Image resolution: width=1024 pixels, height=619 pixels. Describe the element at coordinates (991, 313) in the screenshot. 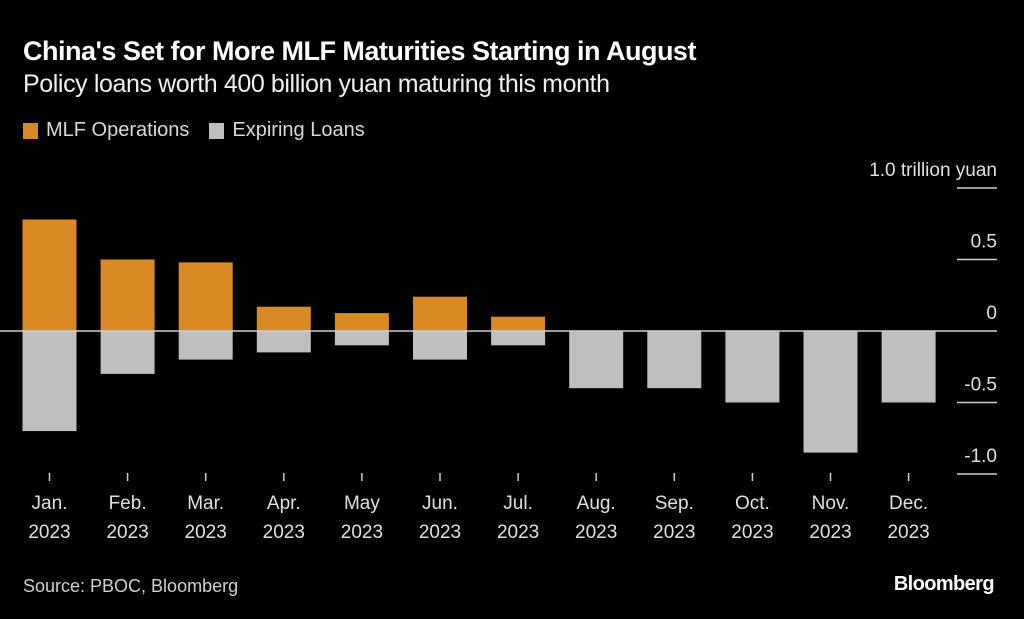

I see `y-tick-label: 0` at that location.